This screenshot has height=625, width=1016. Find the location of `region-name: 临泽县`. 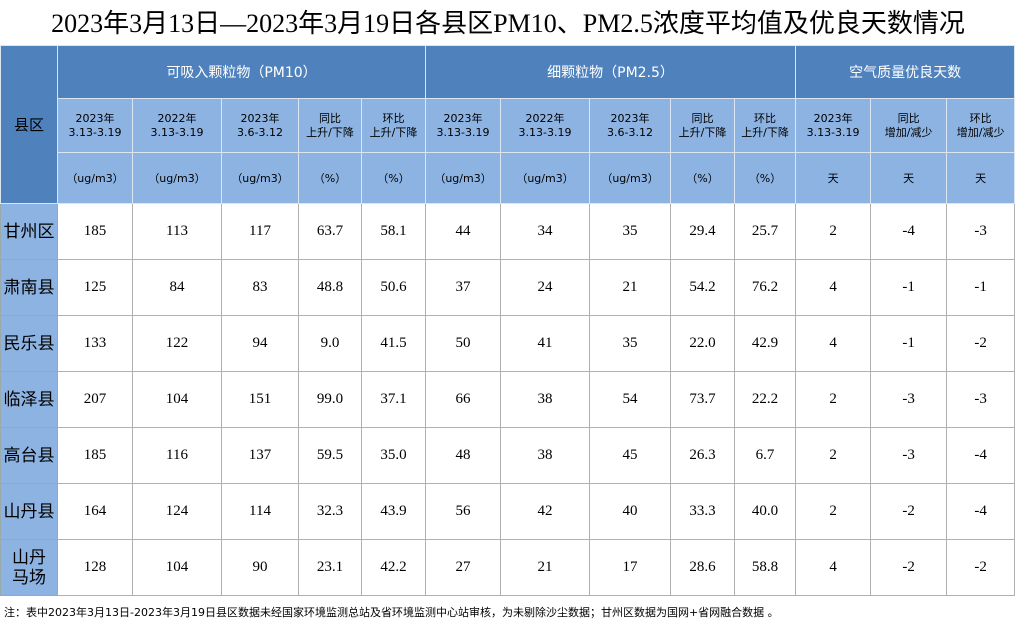

region-name: 临泽县 is located at coordinates (29, 399).